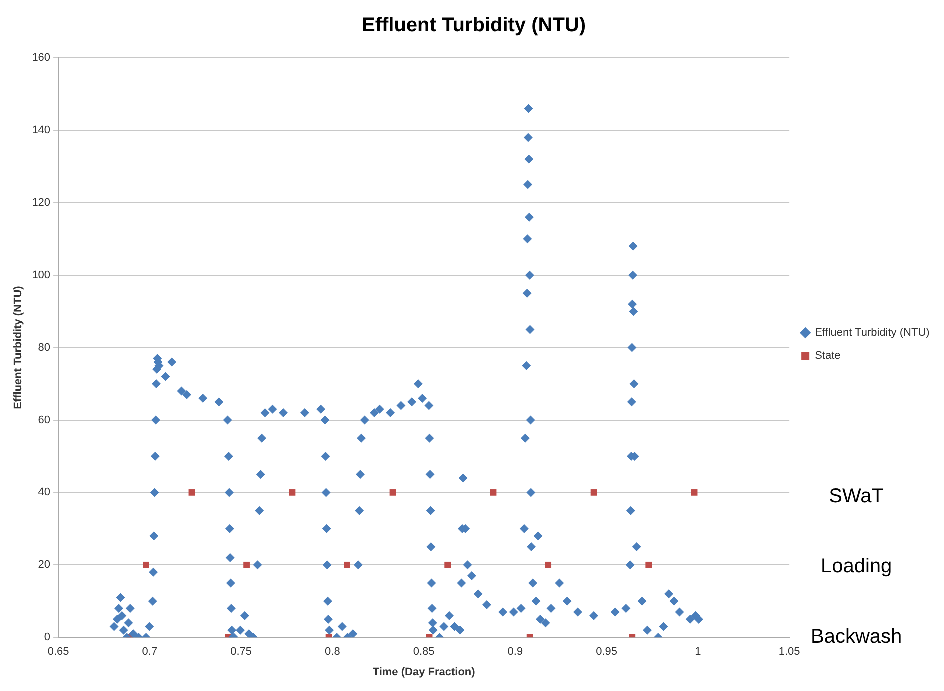 Image resolution: width=944 pixels, height=691 pixels. Describe the element at coordinates (698, 652) in the screenshot. I see `x-tick-label: 1` at that location.